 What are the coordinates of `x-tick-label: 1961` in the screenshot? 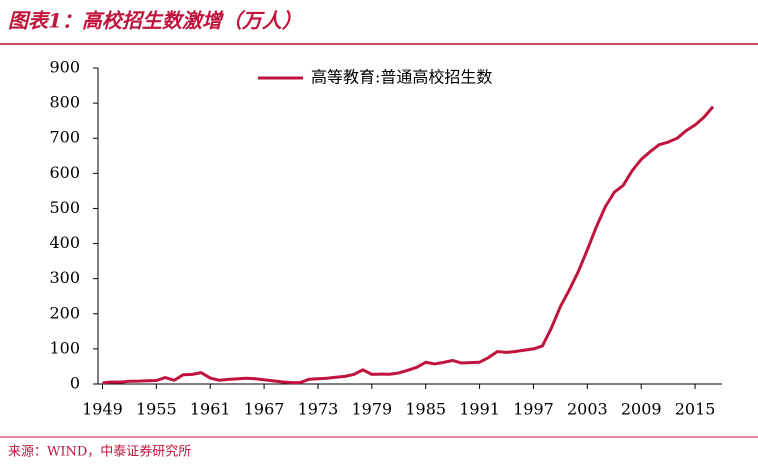 It's located at (210, 409).